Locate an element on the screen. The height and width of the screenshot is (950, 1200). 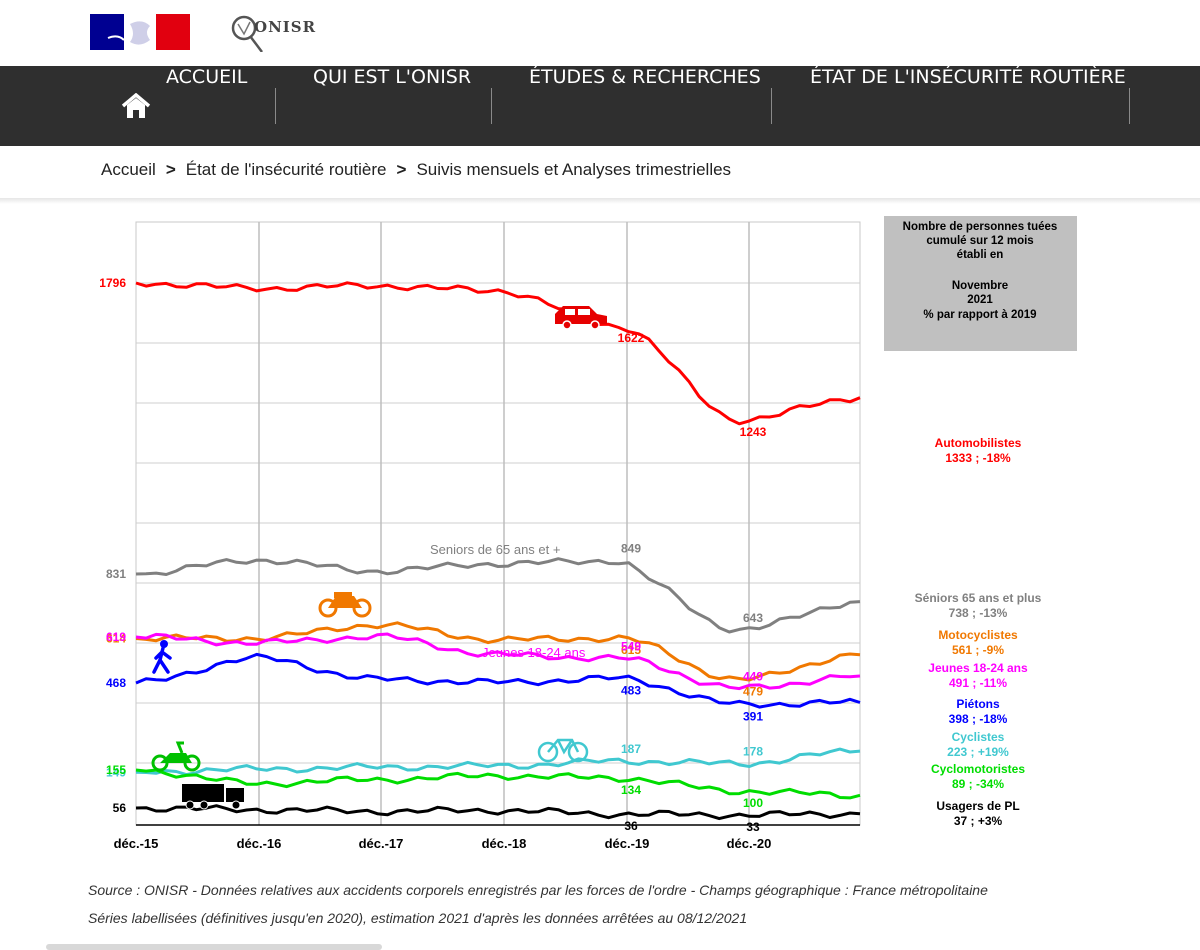
onisr-logo: ONISR is located at coordinates (285, 27).